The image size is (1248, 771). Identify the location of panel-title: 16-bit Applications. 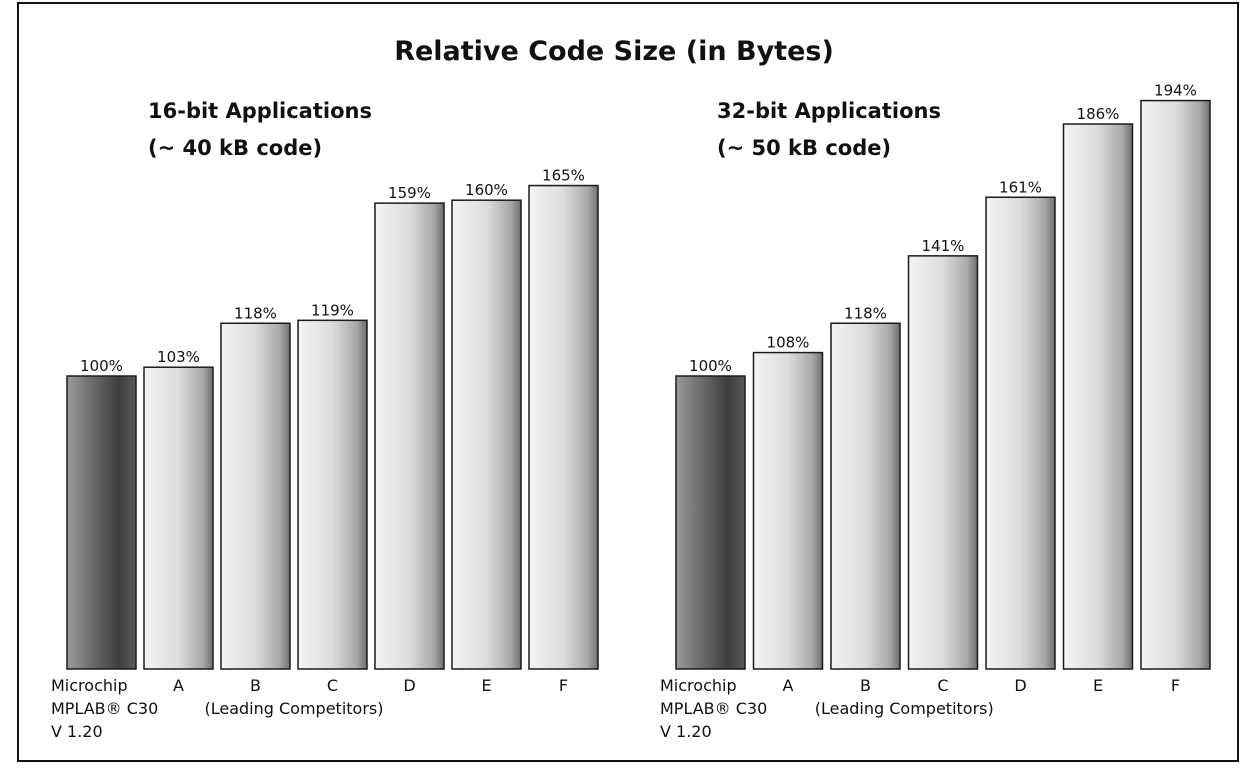
(260, 111).